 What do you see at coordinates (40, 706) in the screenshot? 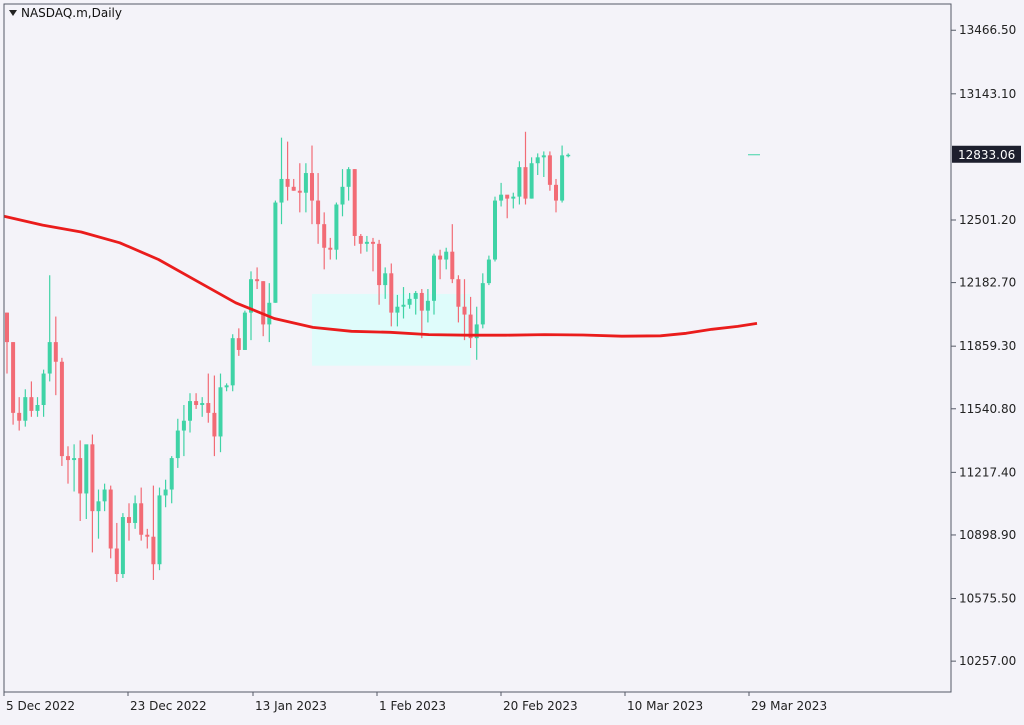
I see `time-tick-label: 5 Dec 2022` at bounding box center [40, 706].